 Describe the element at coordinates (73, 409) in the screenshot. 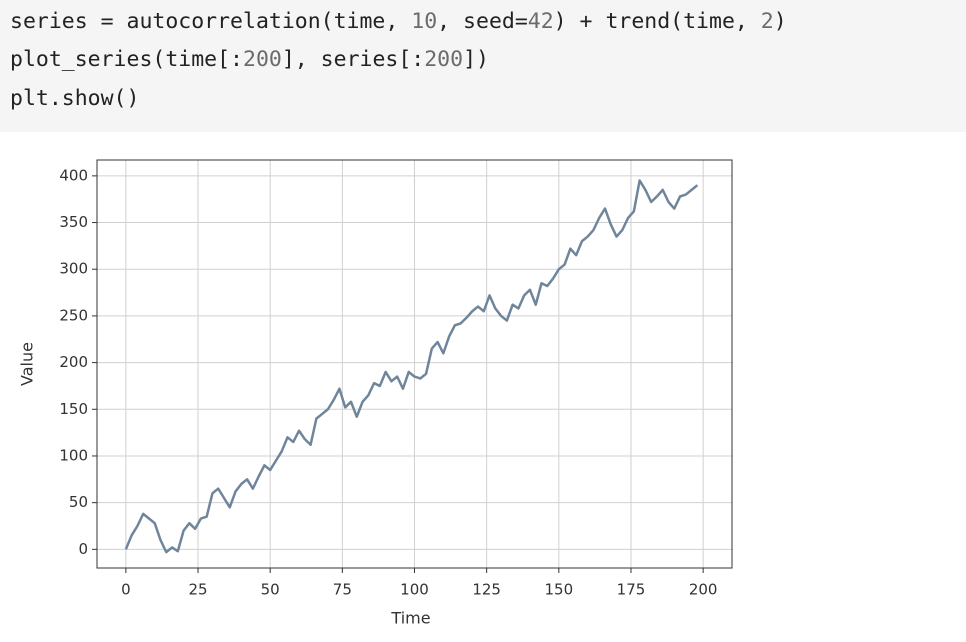

I see `y-tick-label: 150` at that location.